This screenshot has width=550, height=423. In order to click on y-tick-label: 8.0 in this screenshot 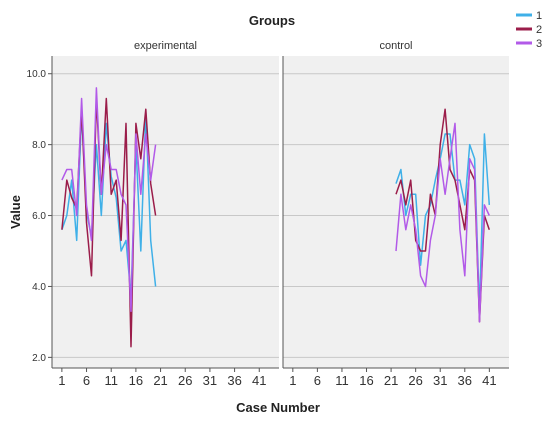, I will do `click(39, 145)`.